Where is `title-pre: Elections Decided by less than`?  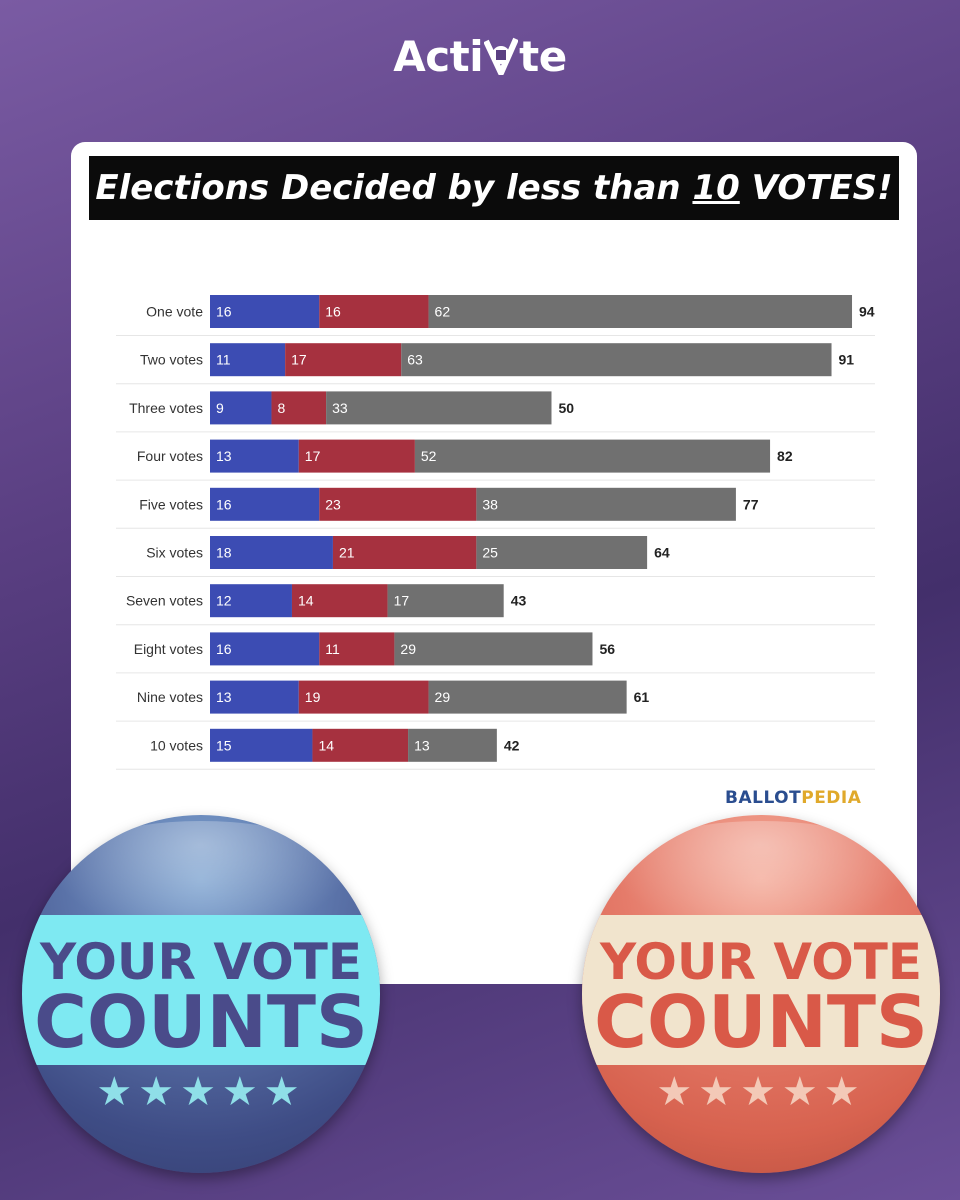
title-pre: Elections Decided by less than is located at coordinates (394, 188).